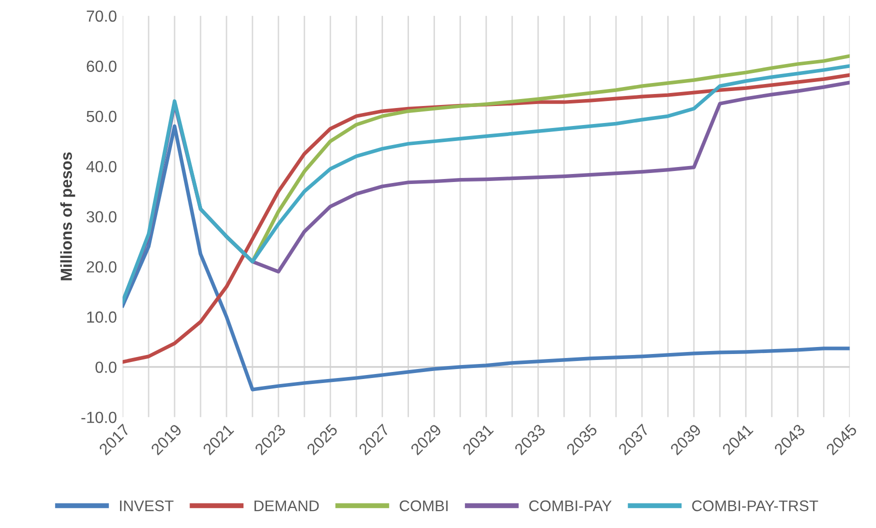 The height and width of the screenshot is (528, 876). I want to click on legend-label: COMBI, so click(424, 506).